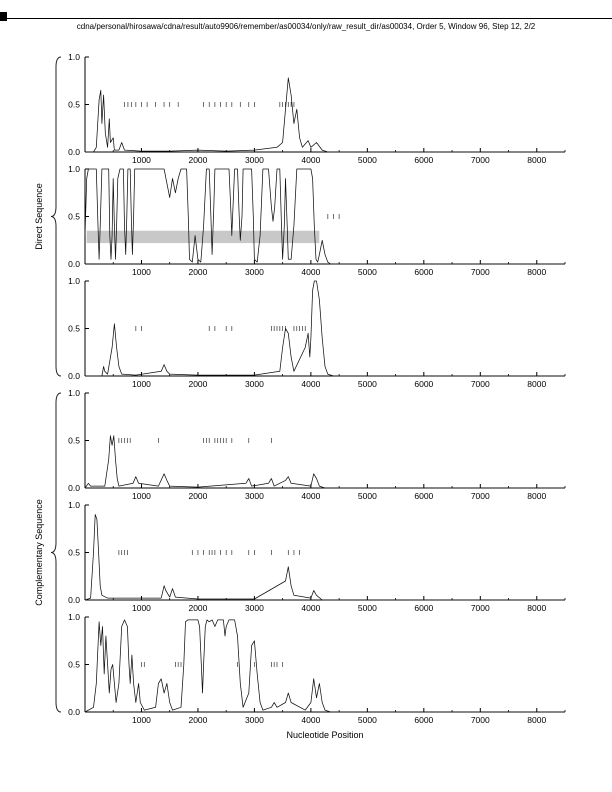 The height and width of the screenshot is (792, 612). I want to click on header-rule, so click(306, 18).